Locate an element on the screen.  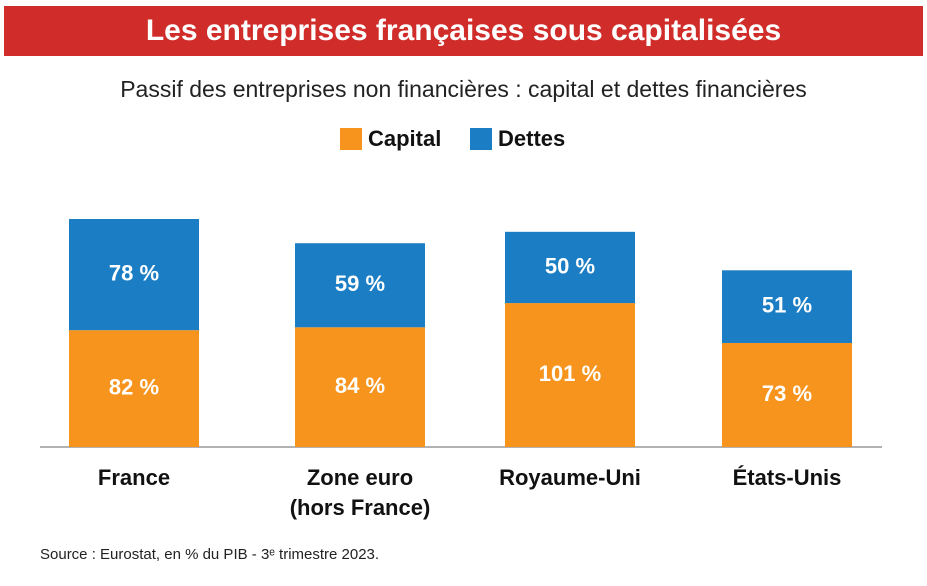
x-tick-label: États-Unis is located at coordinates (787, 477).